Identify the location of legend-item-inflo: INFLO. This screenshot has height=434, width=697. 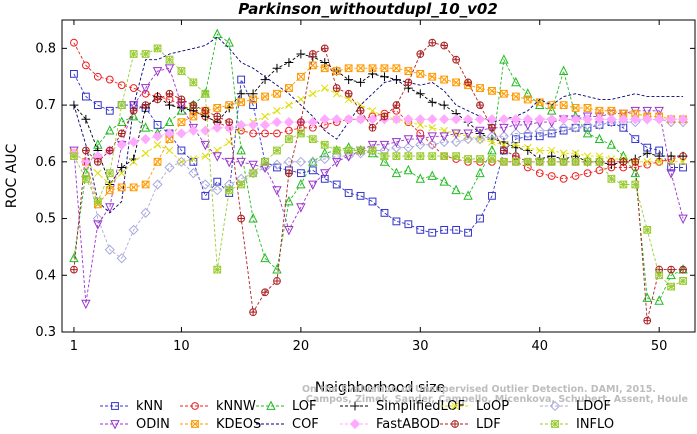
(577, 424).